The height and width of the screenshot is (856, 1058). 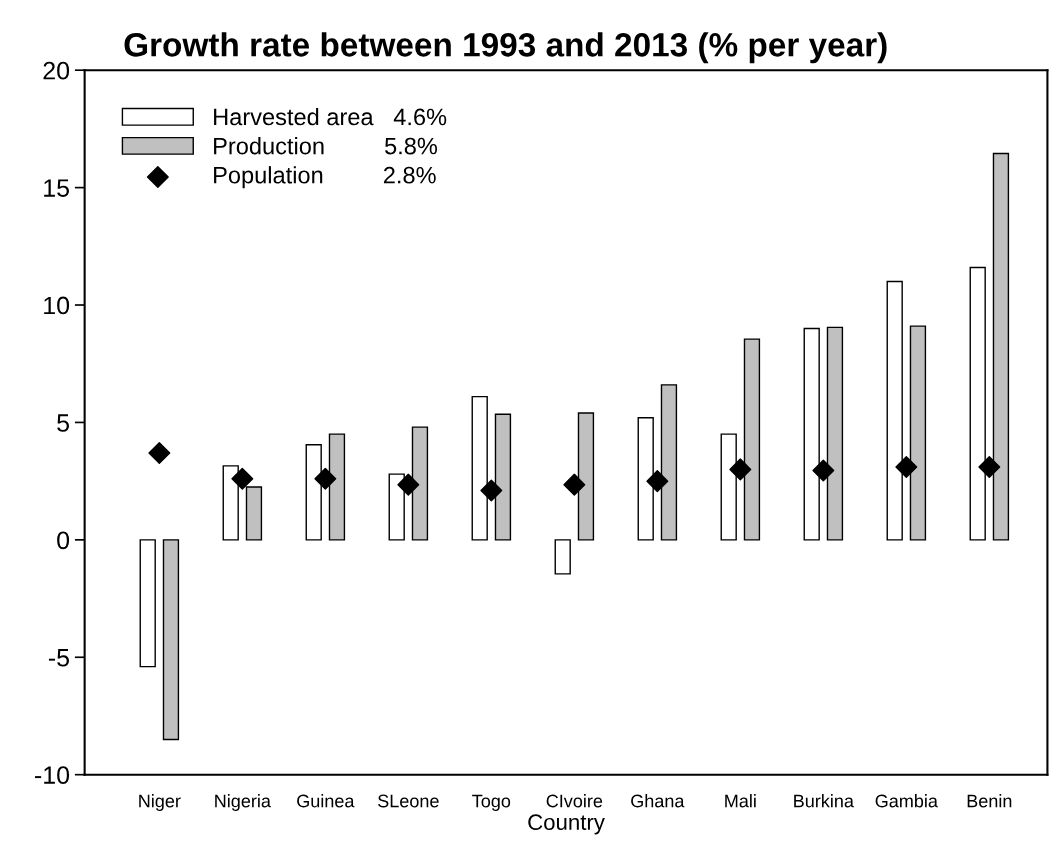 What do you see at coordinates (330, 116) in the screenshot?
I see `legend-label: Harvested area 4.6%` at bounding box center [330, 116].